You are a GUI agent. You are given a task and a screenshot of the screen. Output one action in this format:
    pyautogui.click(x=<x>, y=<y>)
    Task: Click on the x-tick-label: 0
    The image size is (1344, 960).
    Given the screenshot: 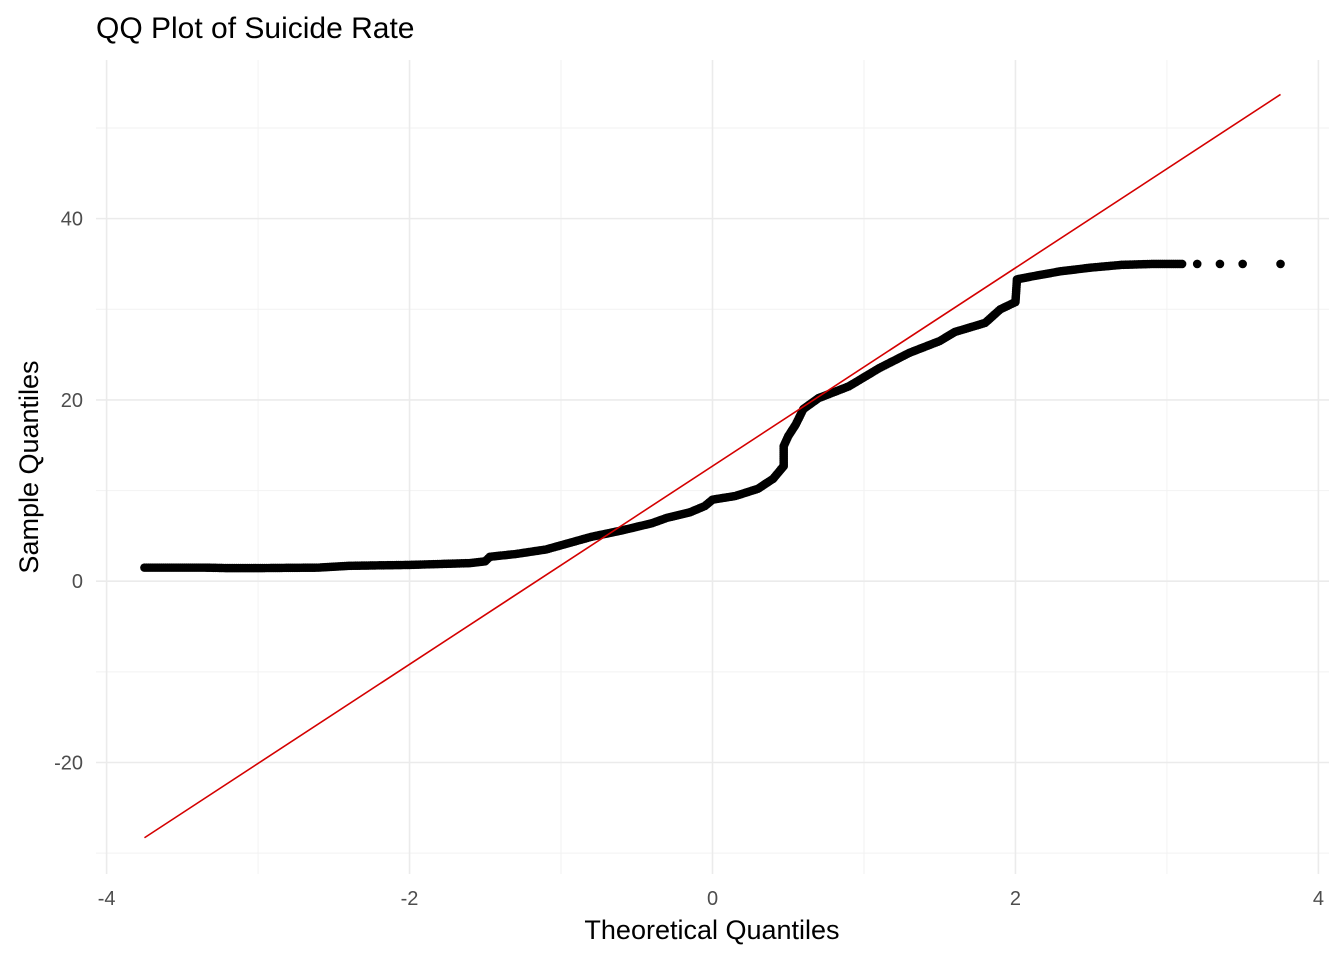 What is the action you would take?
    pyautogui.click(x=712, y=899)
    